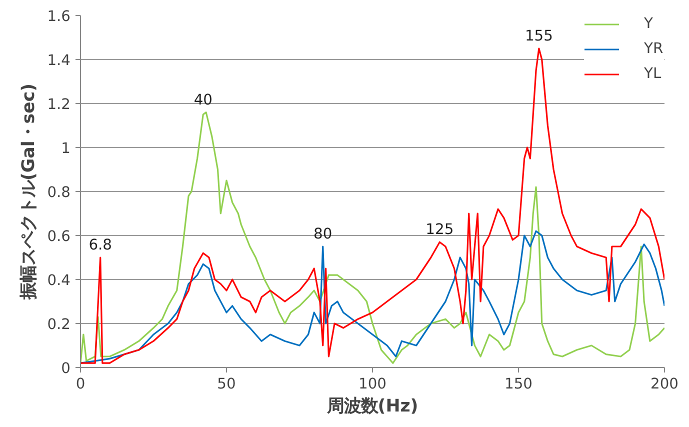  I want to click on legend-label: Y, so click(649, 23).